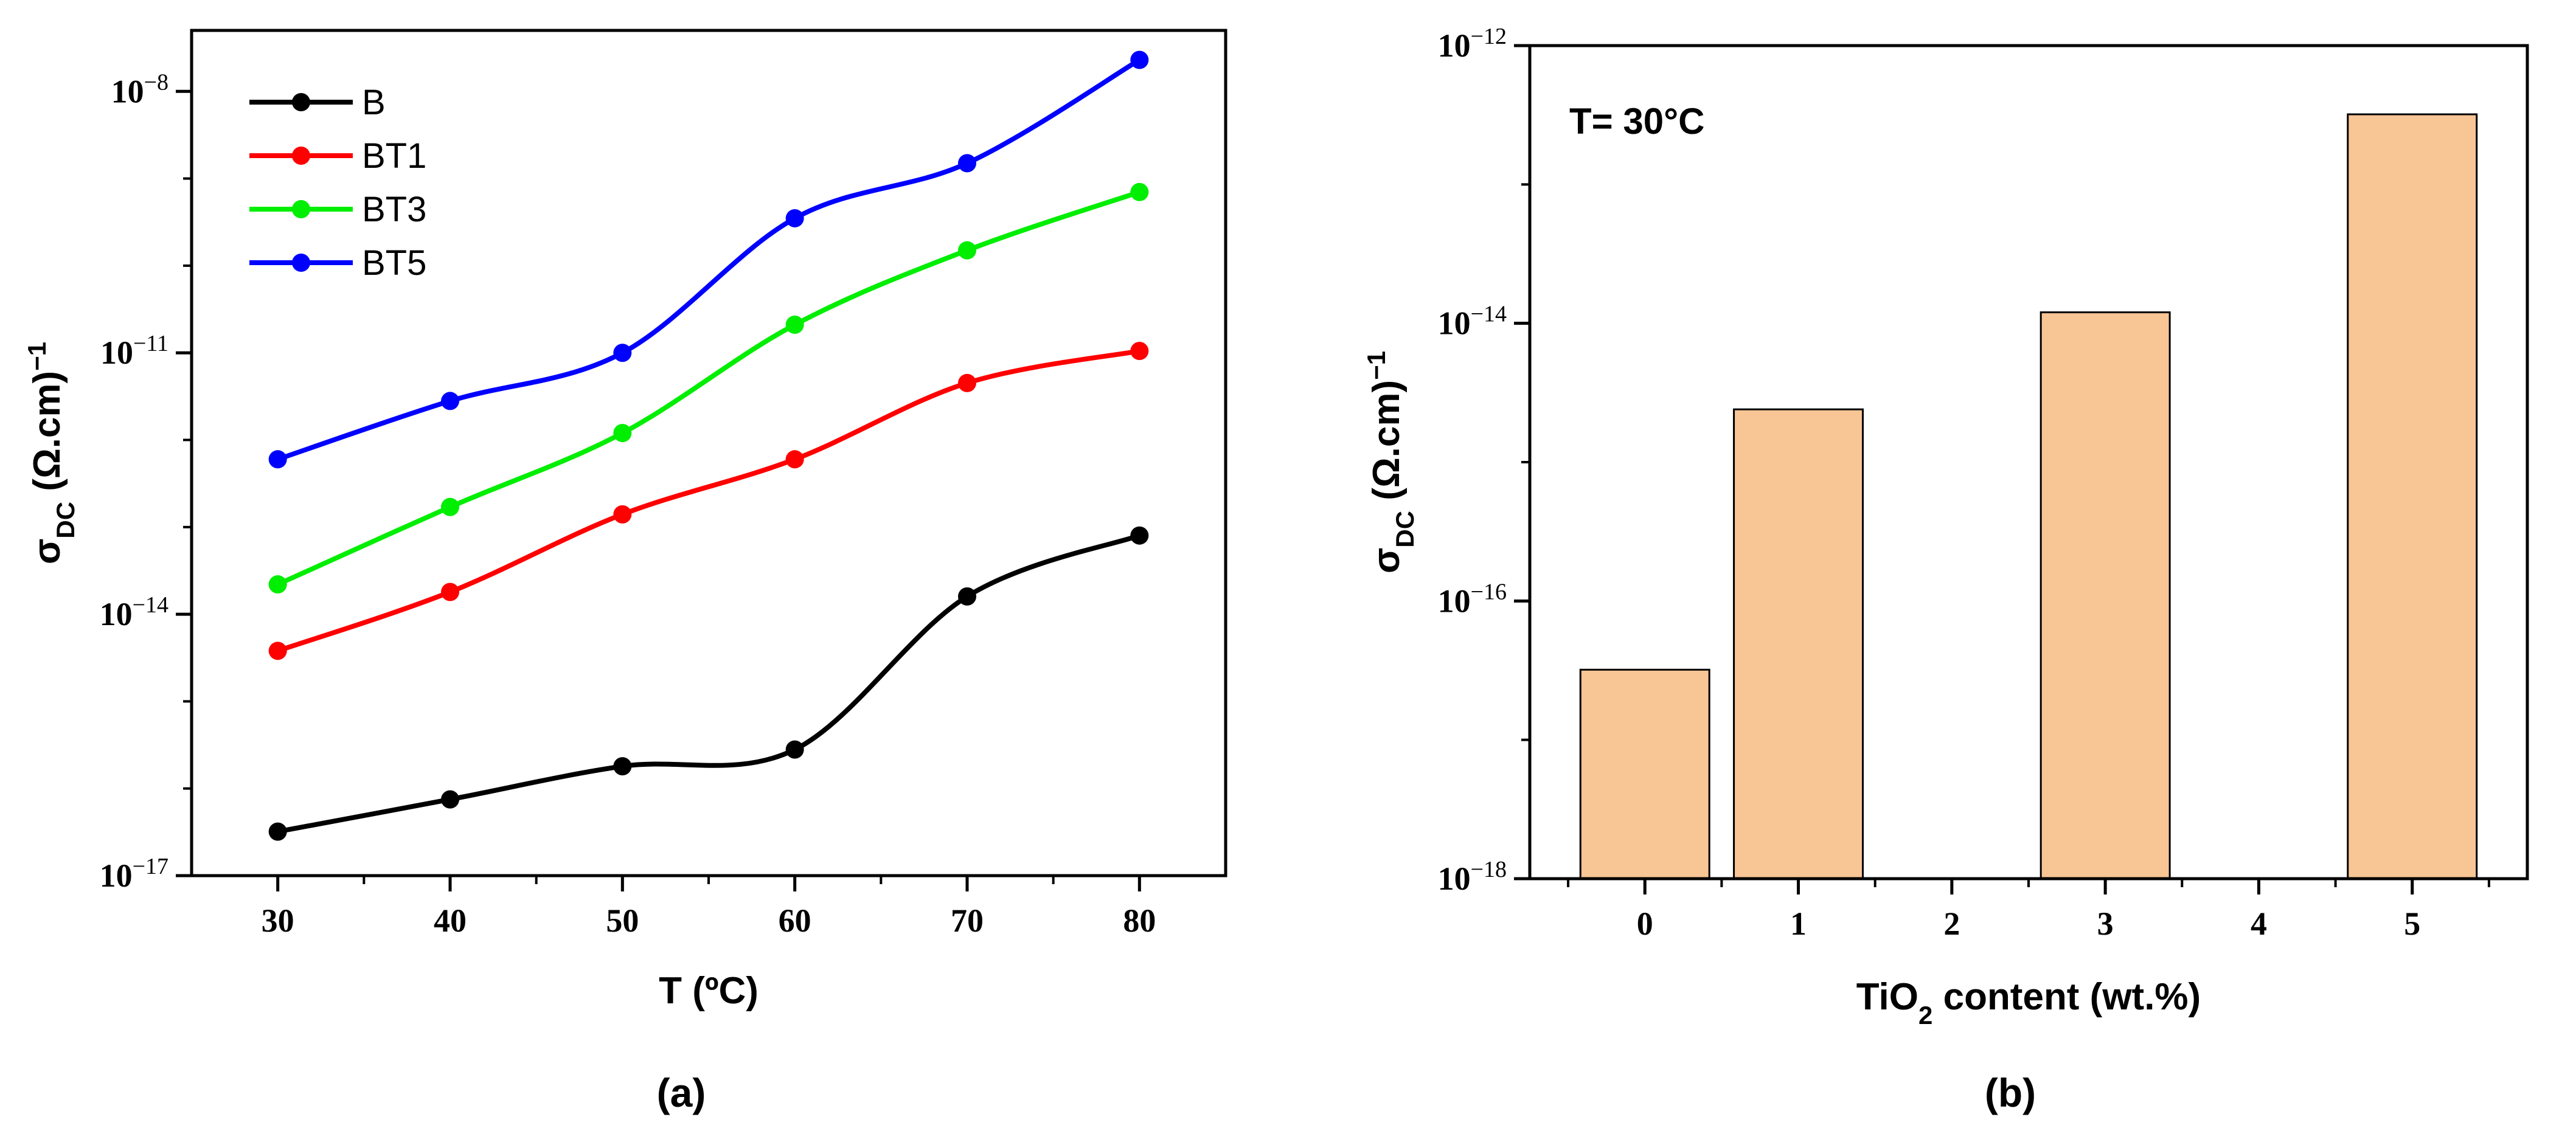 The height and width of the screenshot is (1128, 2576). What do you see at coordinates (681, 1092) in the screenshot?
I see `panel-a-label: (a)` at bounding box center [681, 1092].